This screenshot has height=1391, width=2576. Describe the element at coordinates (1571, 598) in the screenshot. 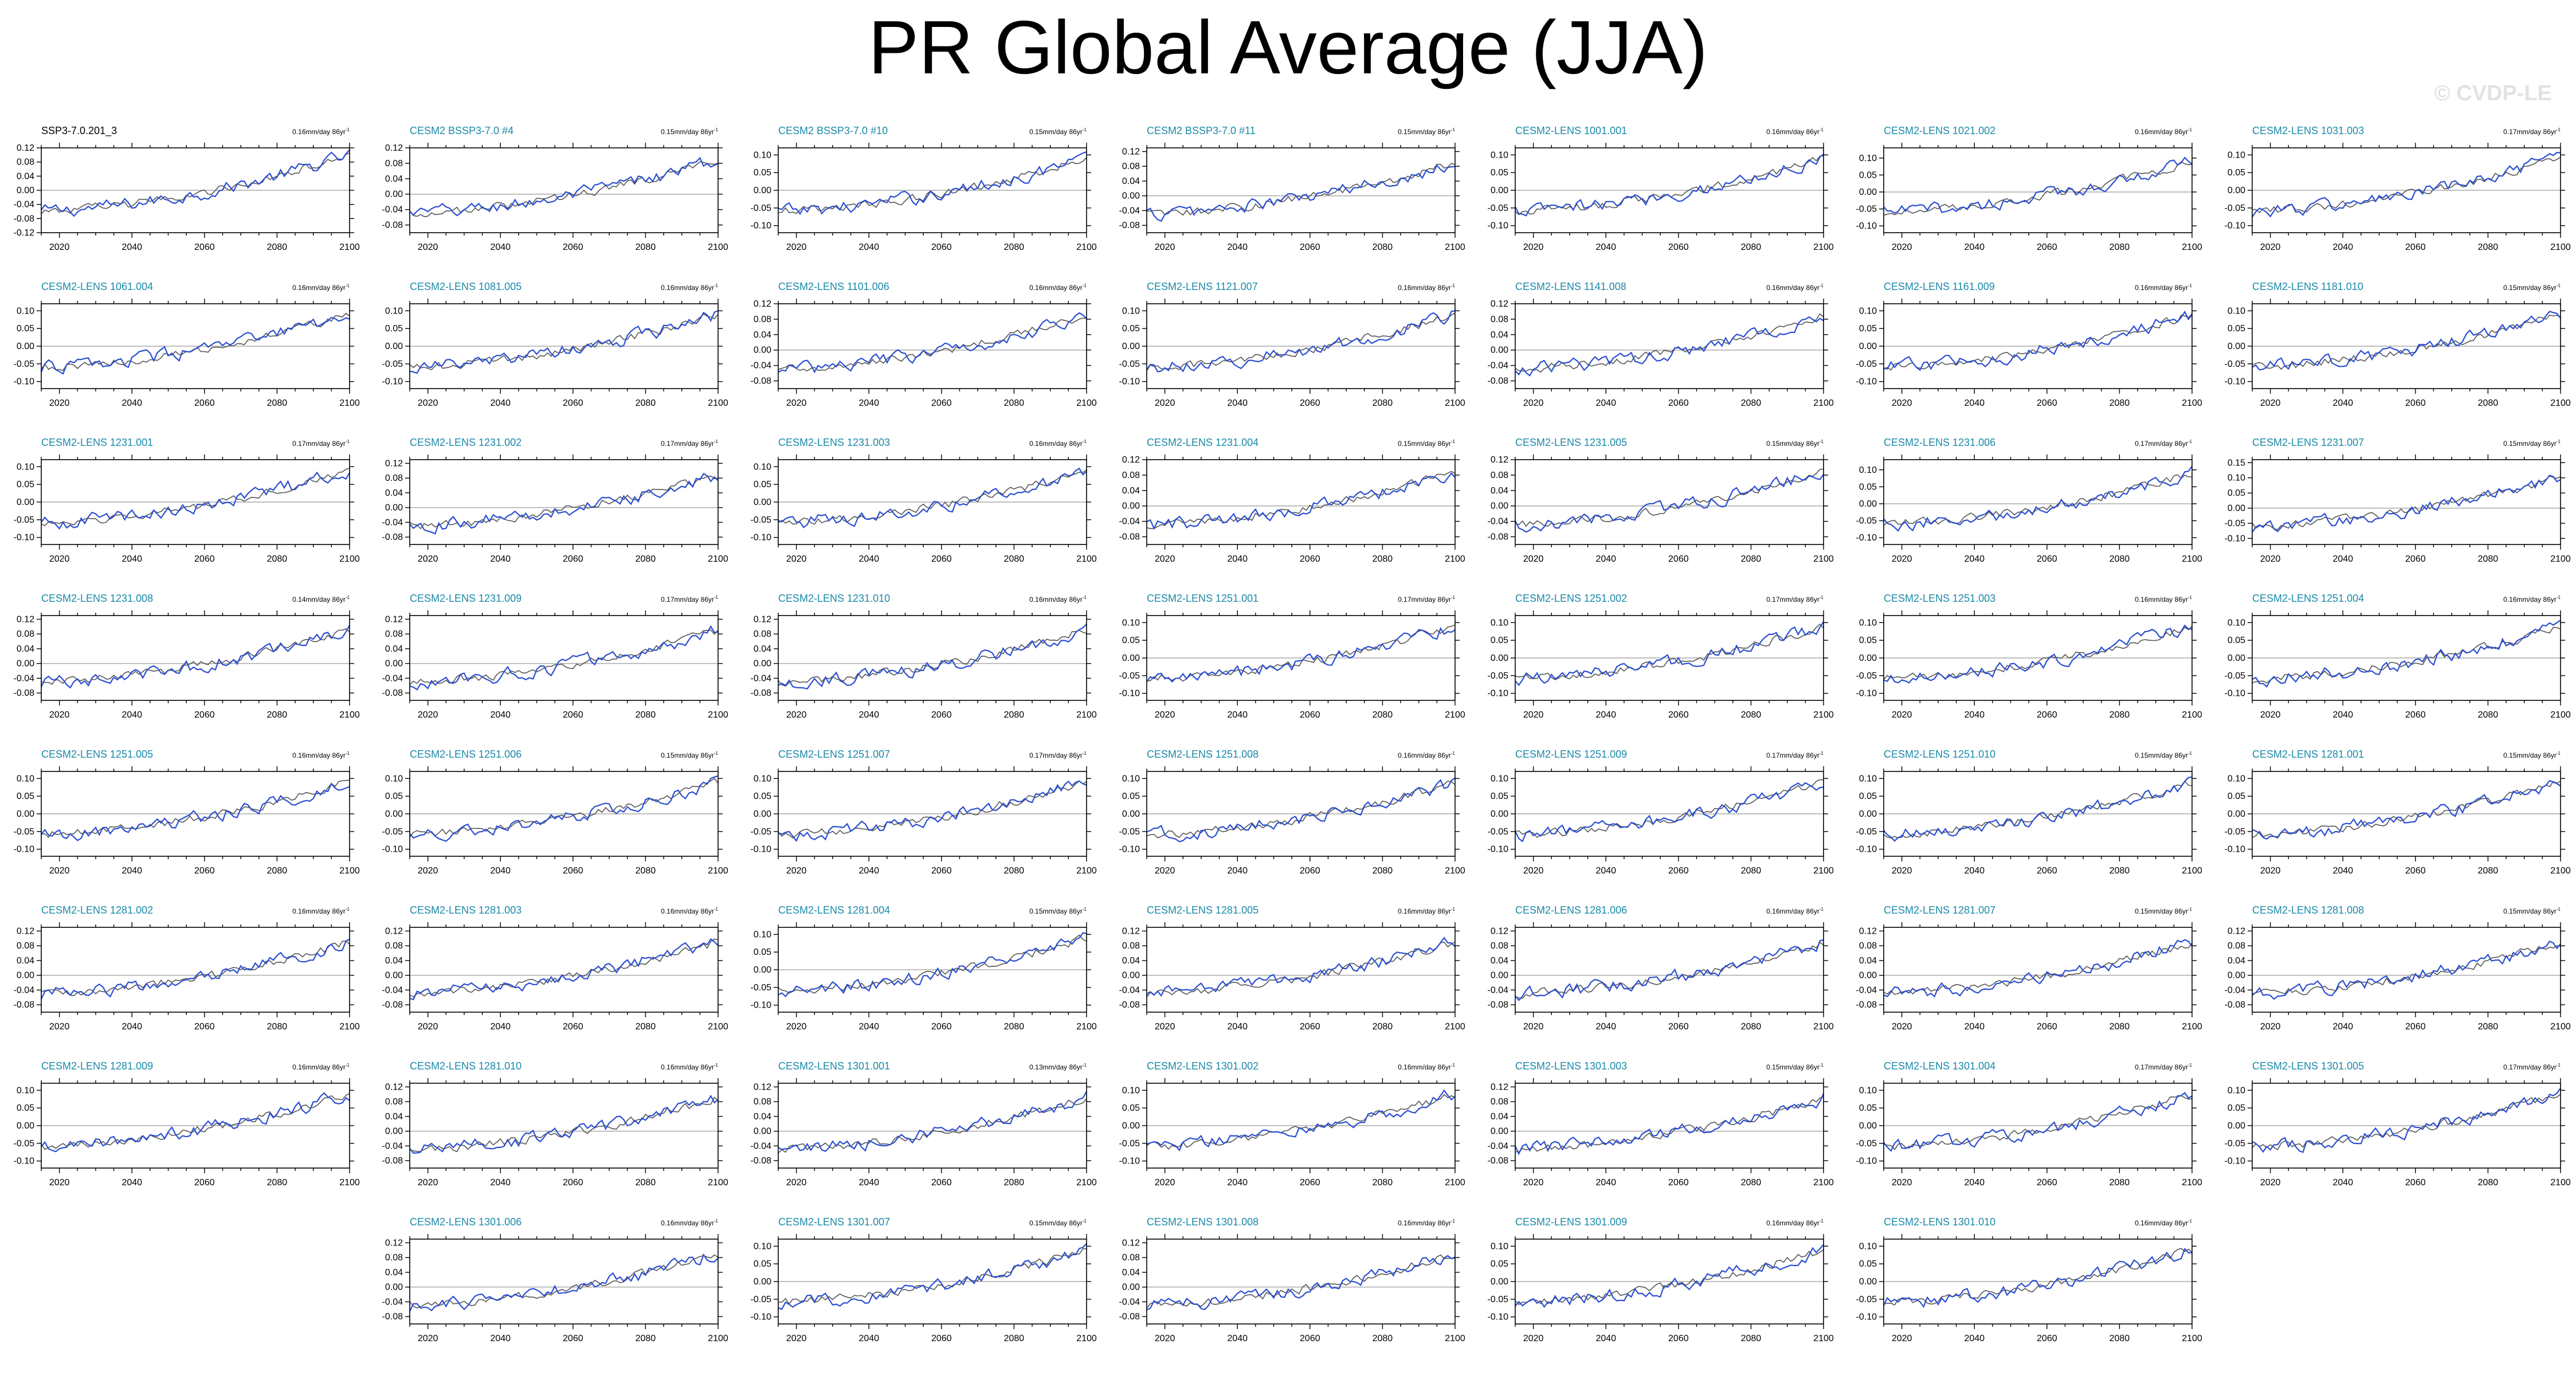

I see `panel-title: CESM2-LENS 1251.002` at that location.